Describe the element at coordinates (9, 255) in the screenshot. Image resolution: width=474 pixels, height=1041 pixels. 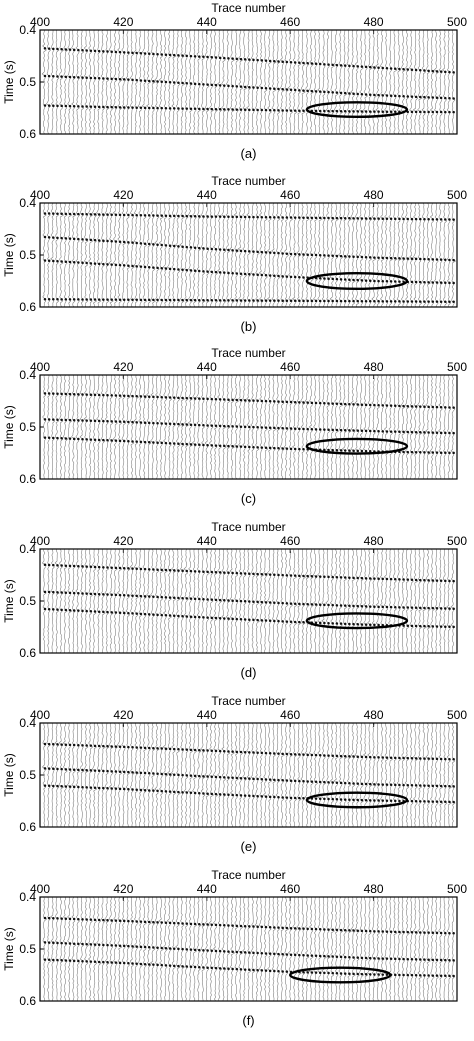
I see `y-axis-title: Time (s)` at that location.